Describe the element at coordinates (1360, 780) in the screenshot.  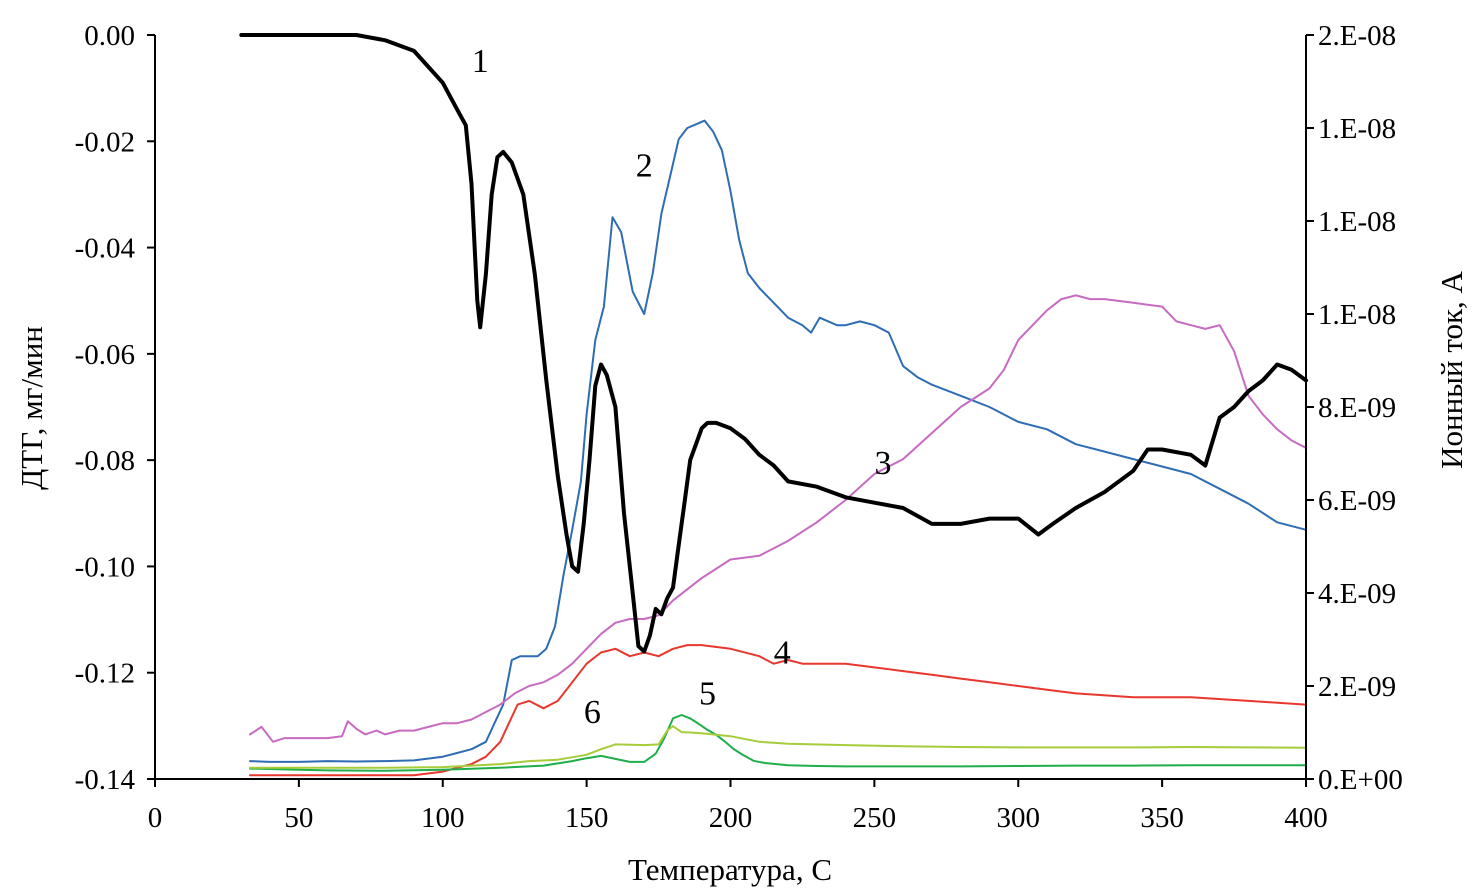
I see `y-right-tick-label: 0.E+00` at that location.